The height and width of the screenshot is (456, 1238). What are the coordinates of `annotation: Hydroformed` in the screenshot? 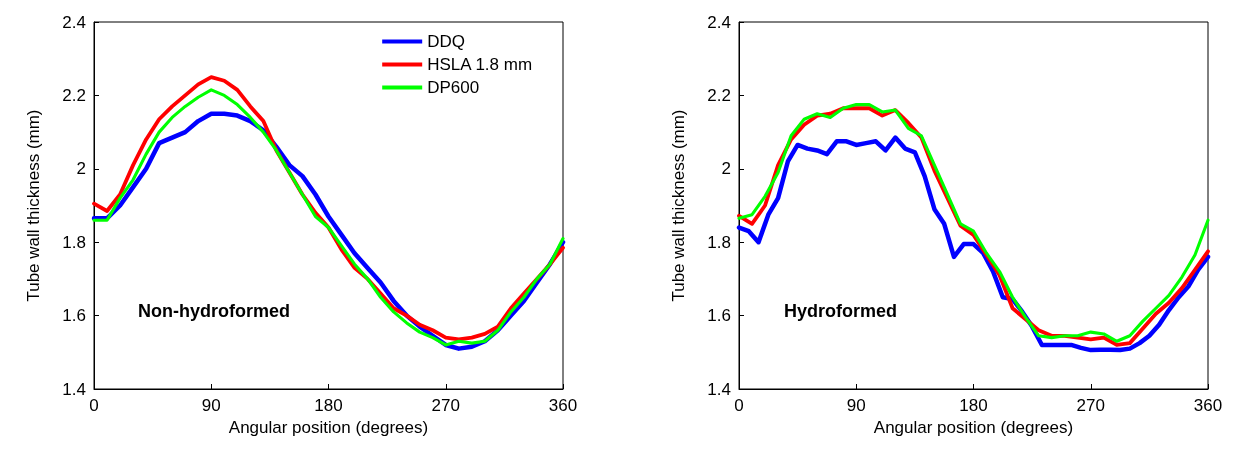 It's located at (841, 311).